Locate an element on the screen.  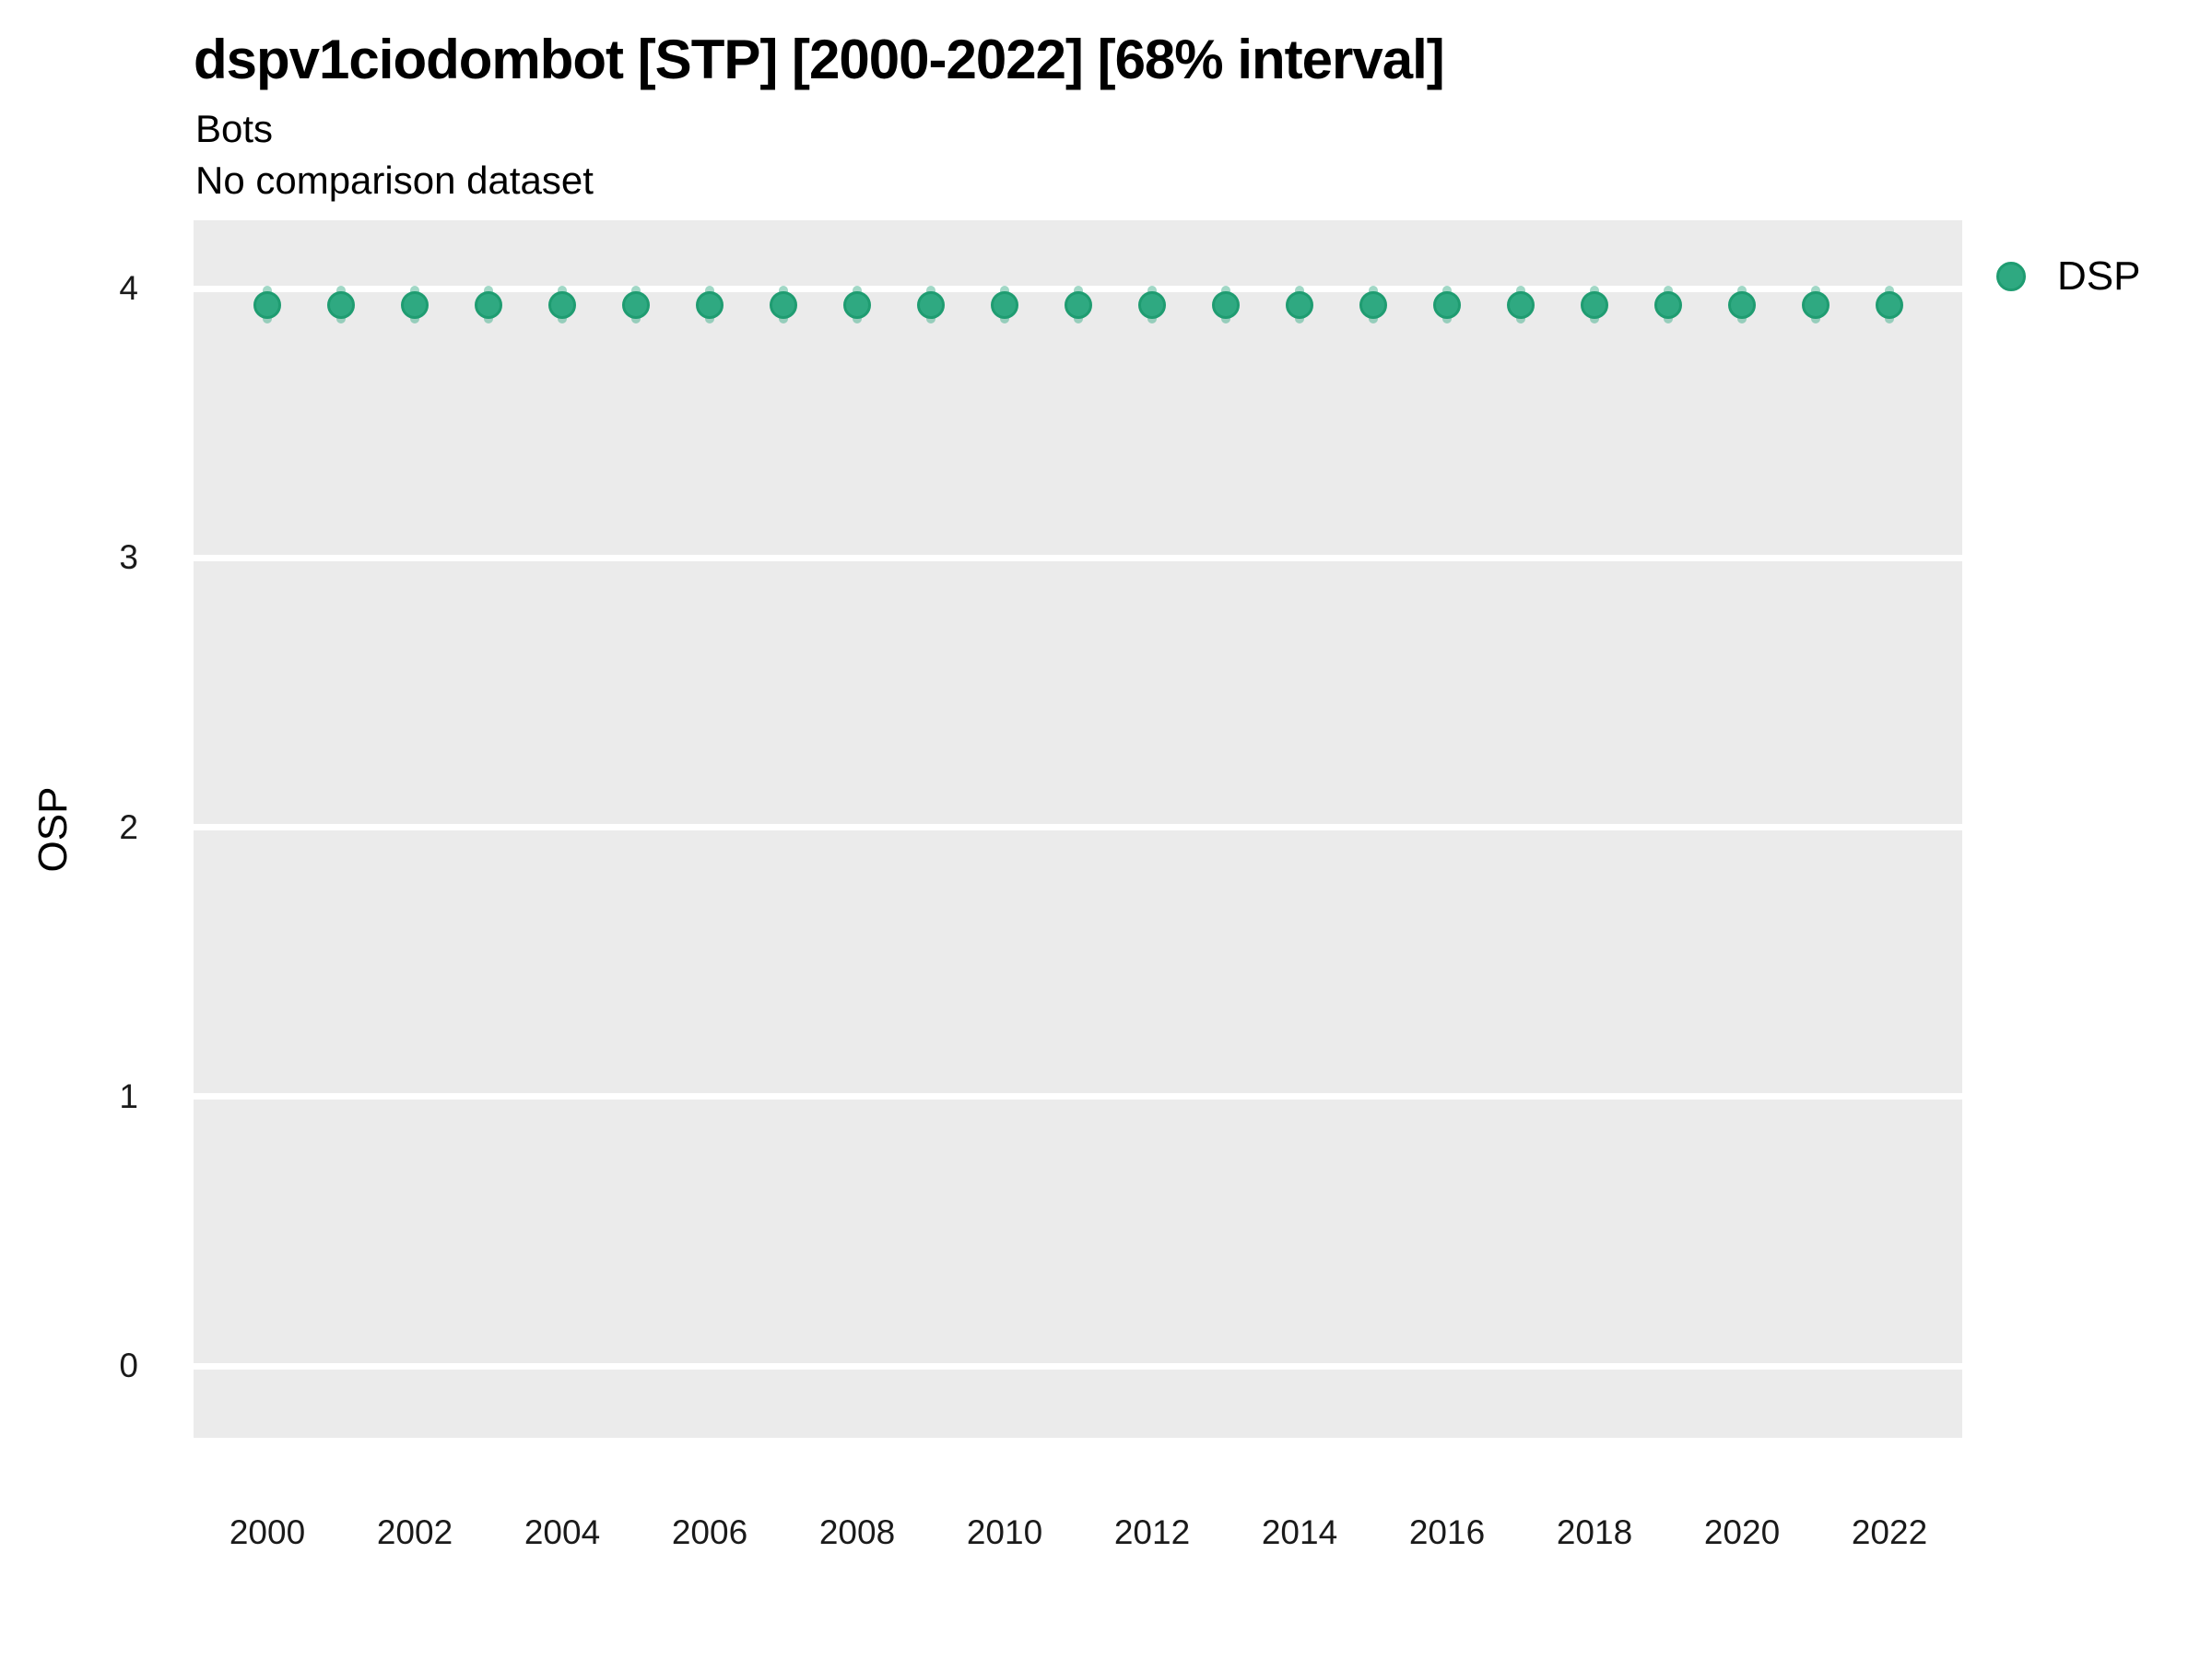
x-tick-label-2020: 2020 is located at coordinates (1742, 1532).